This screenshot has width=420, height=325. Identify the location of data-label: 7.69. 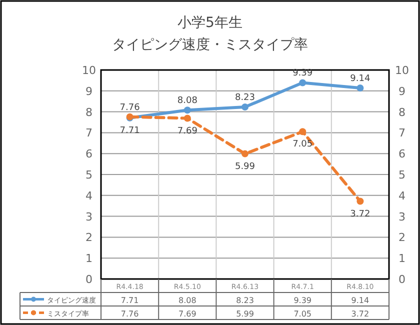
(187, 313).